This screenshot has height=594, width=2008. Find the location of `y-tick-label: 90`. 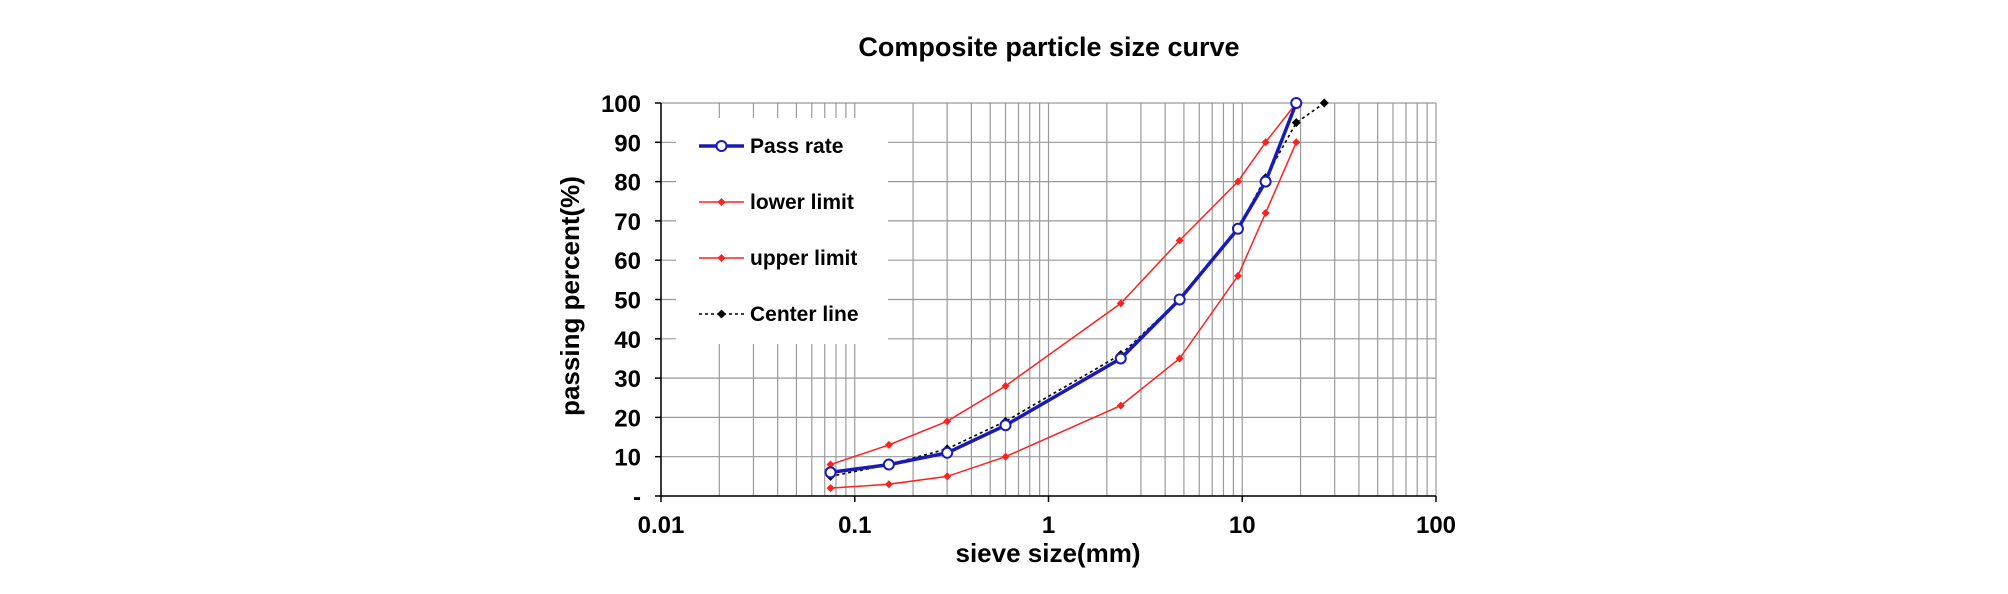

y-tick-label: 90 is located at coordinates (627, 143).